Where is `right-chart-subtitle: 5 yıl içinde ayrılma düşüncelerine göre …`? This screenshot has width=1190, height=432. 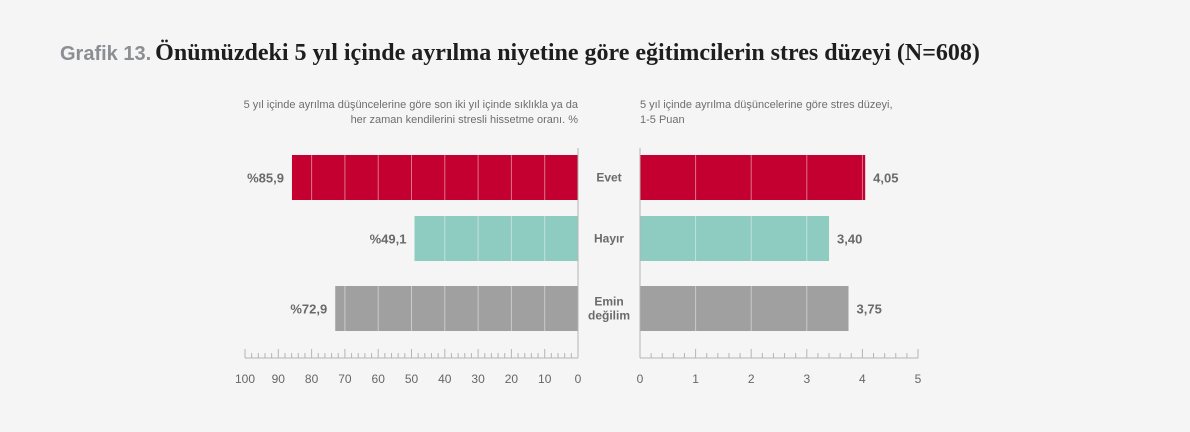 right-chart-subtitle: 5 yıl içinde ayrılma düşüncelerine göre … is located at coordinates (810, 113).